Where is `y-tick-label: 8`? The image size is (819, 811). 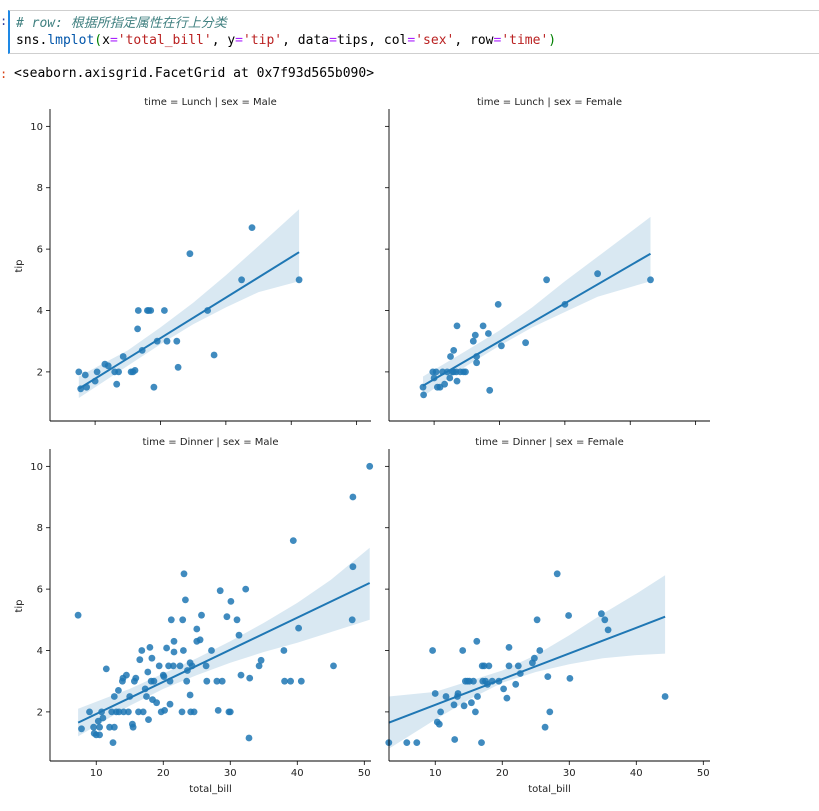 y-tick-label: 8 is located at coordinates (40, 528).